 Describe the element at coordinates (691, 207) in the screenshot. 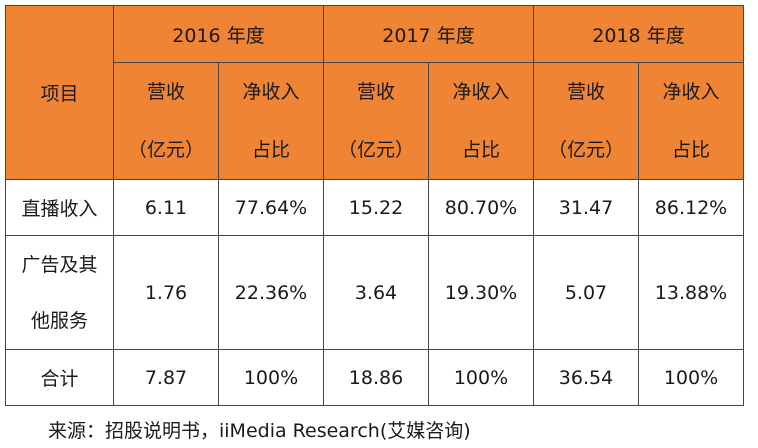

I see `table-cell: 86.12%` at that location.